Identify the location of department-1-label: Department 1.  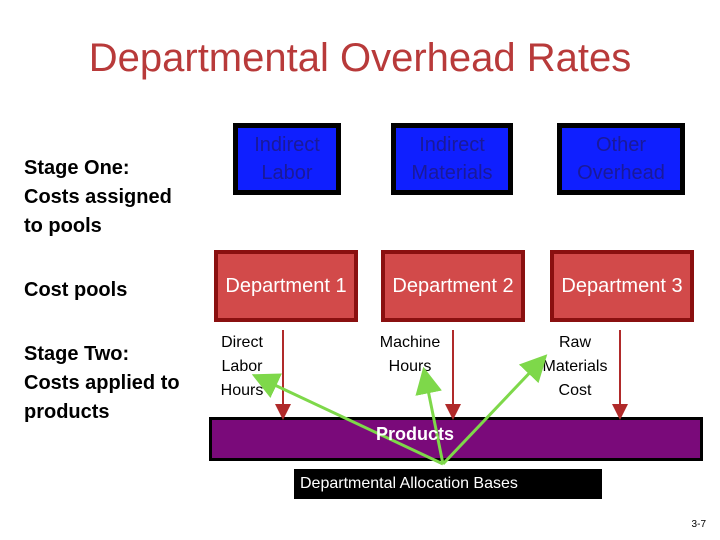
(286, 286).